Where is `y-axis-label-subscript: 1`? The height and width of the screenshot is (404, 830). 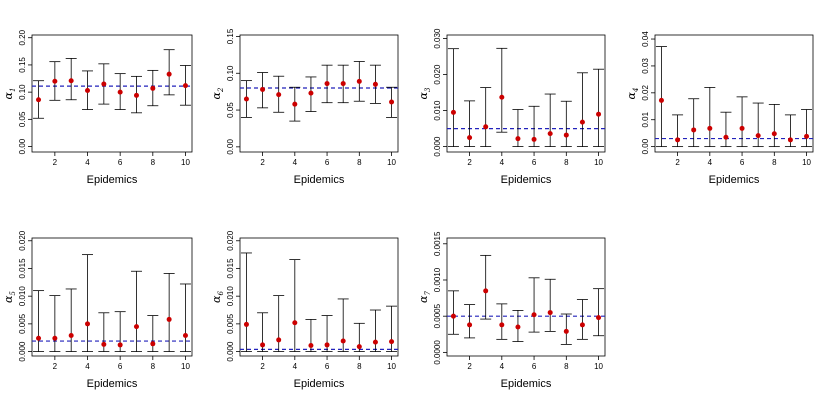 y-axis-label-subscript: 1 is located at coordinates (13, 90).